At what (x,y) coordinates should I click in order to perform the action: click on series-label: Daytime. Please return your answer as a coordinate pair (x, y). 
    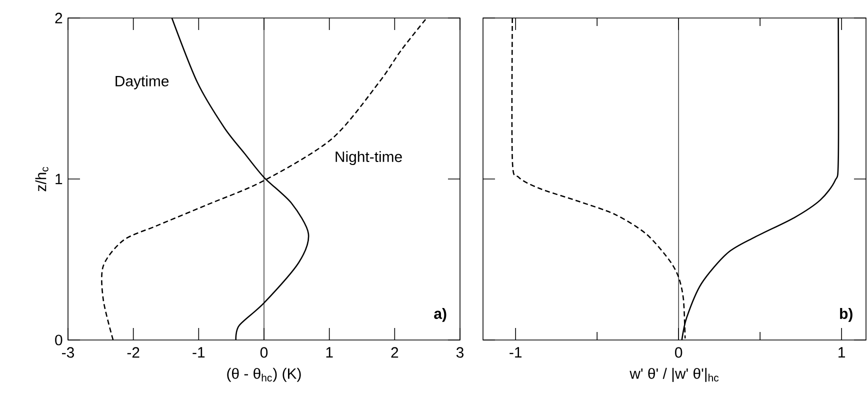
    Looking at the image, I should click on (142, 82).